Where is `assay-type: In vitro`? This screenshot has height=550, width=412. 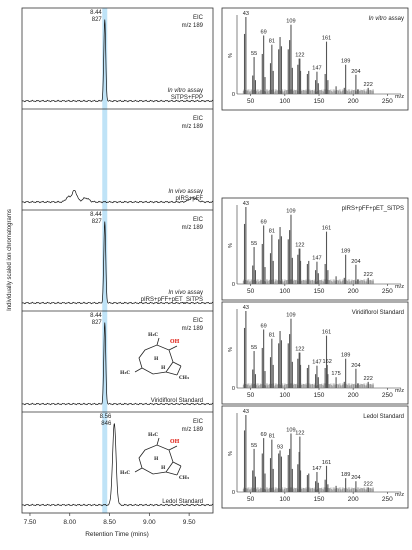 assay-type: In vitro is located at coordinates (177, 91).